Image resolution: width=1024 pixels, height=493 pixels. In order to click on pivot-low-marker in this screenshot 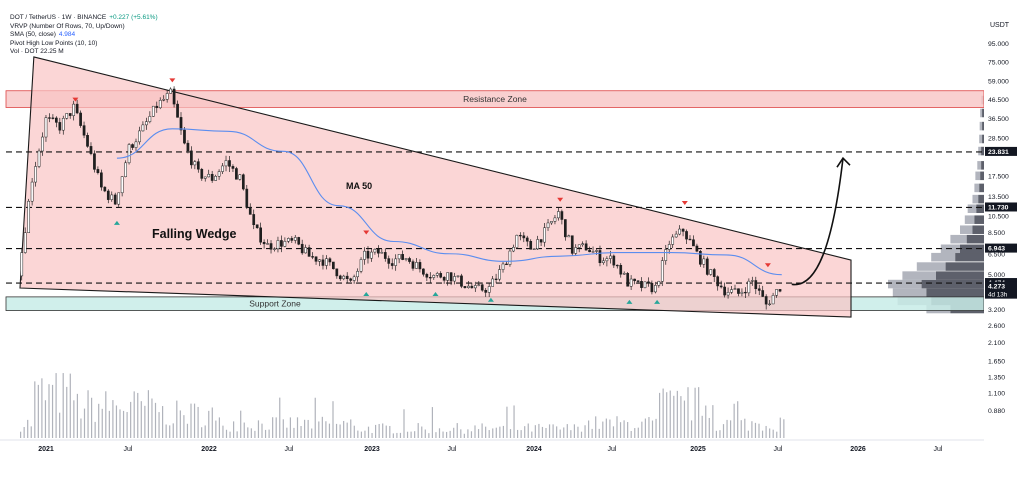, I will do `click(490, 299)`.